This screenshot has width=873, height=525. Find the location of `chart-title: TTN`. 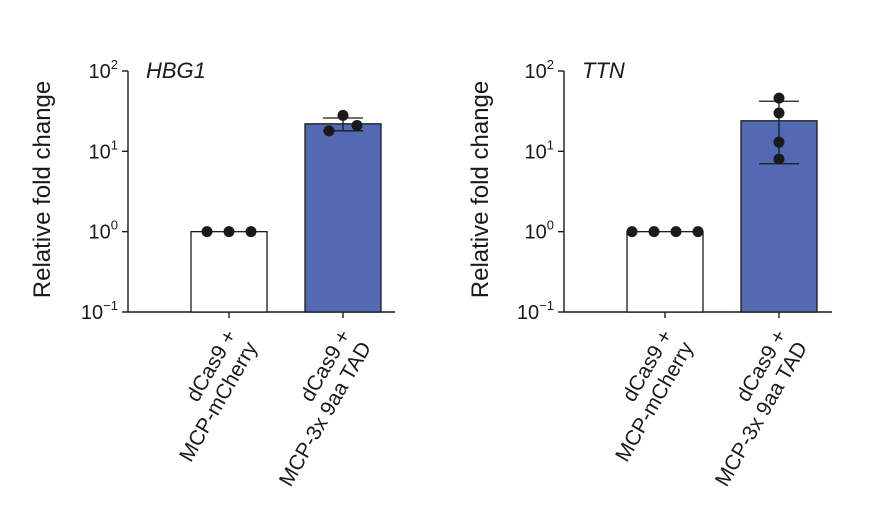

chart-title: TTN is located at coordinates (603, 70).